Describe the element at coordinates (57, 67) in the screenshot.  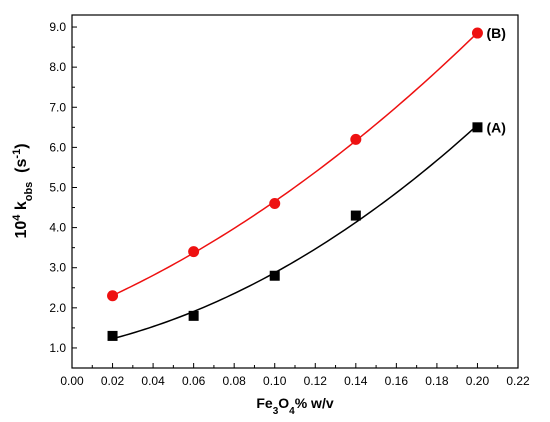
I see `y-tick-label: 8.0` at that location.